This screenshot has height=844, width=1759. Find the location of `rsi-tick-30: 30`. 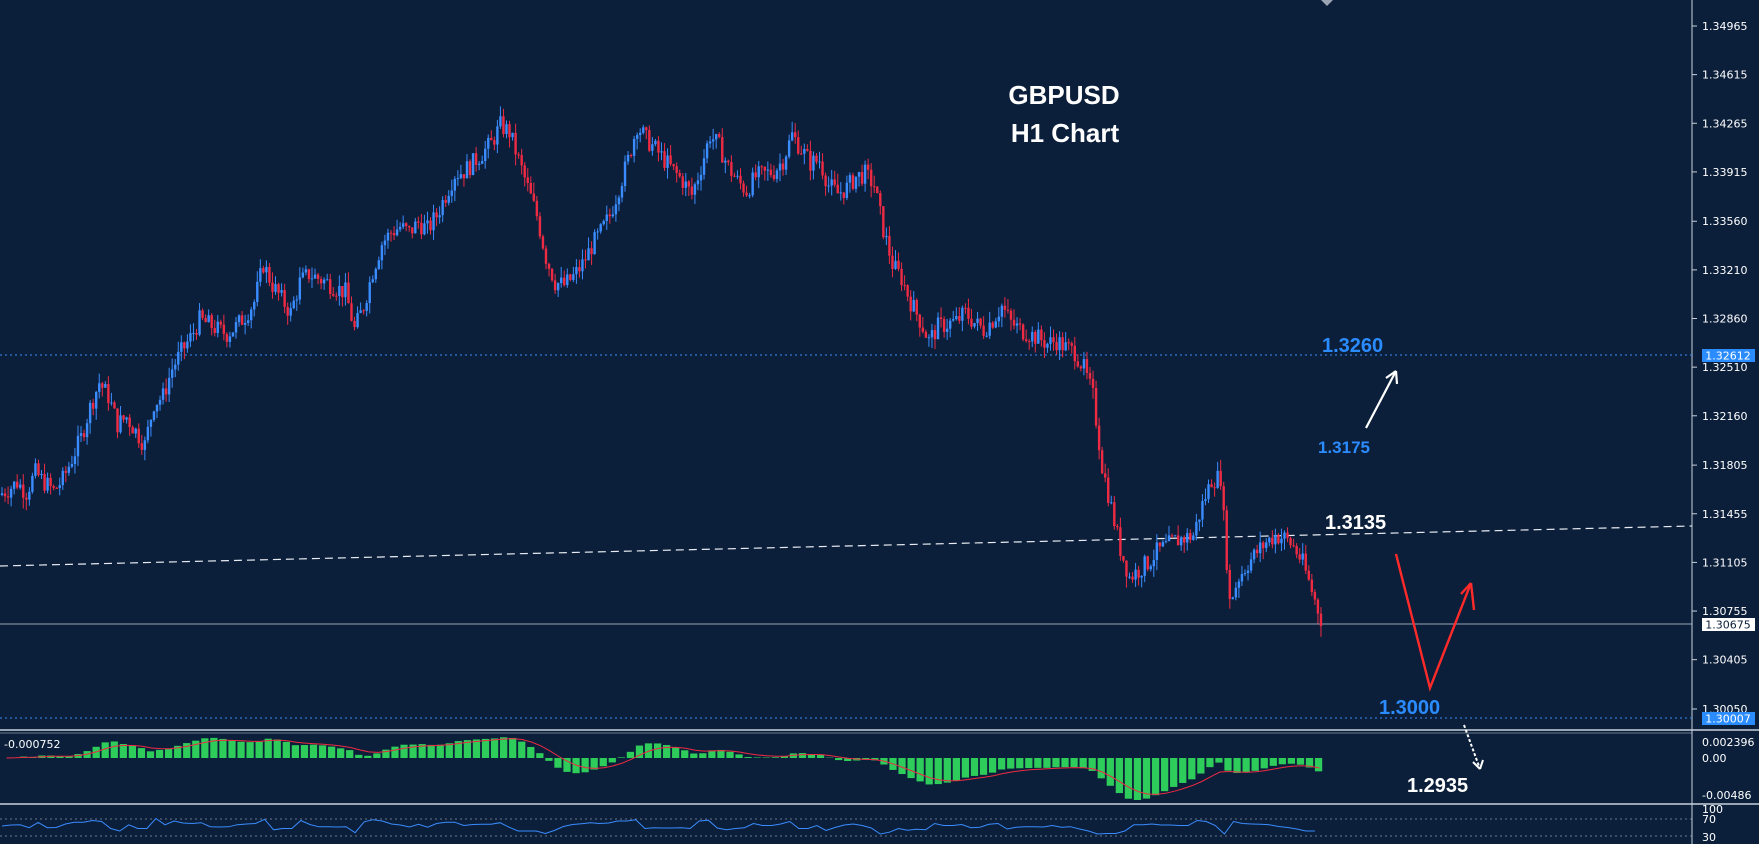

rsi-tick-30: 30 is located at coordinates (1709, 837).